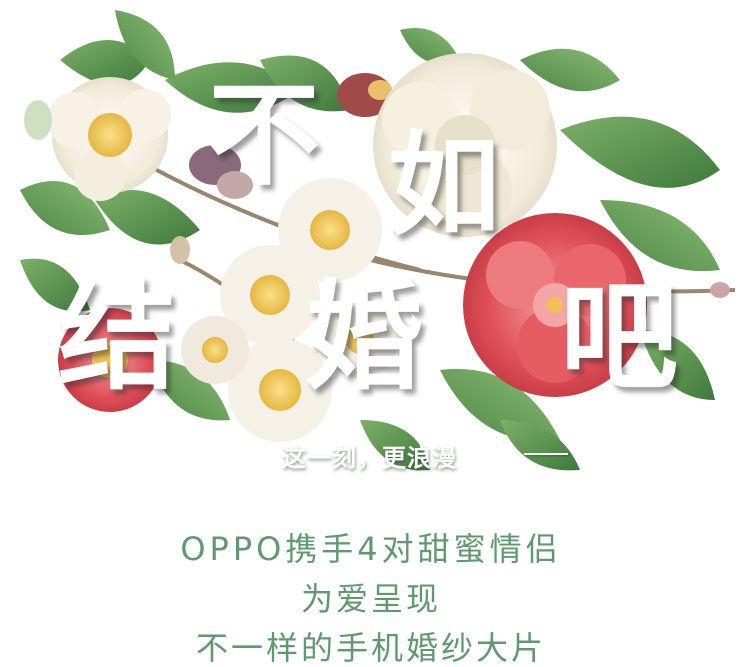 This screenshot has height=667, width=742. What do you see at coordinates (289, 310) in the screenshot?
I see `narcissus-cluster` at bounding box center [289, 310].